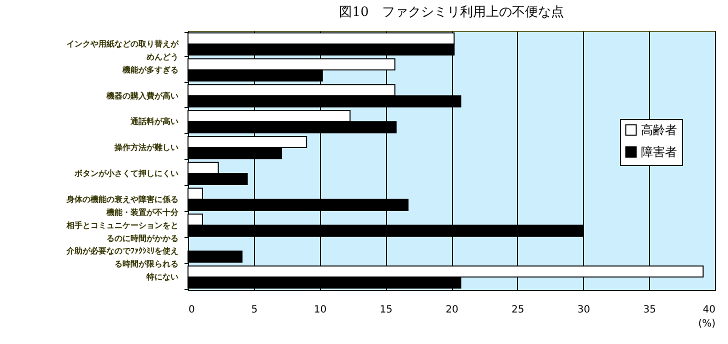 The height and width of the screenshot is (344, 728). Describe the element at coordinates (154, 121) in the screenshot. I see `y-tick-label: 通話料が高い` at that location.